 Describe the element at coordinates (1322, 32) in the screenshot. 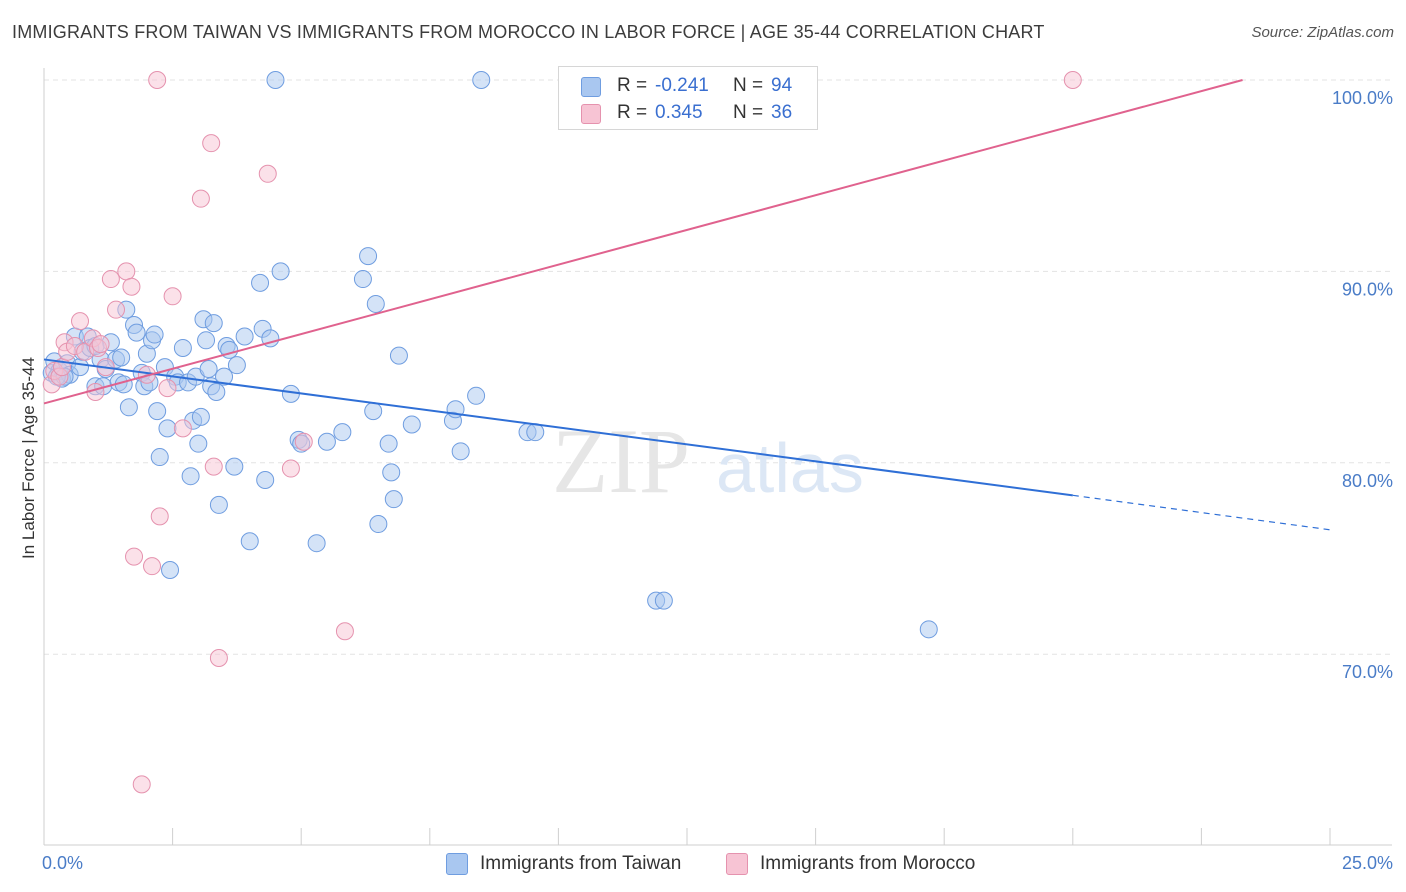

I see `source-label: Source: ZipAtlas.com` at that location.